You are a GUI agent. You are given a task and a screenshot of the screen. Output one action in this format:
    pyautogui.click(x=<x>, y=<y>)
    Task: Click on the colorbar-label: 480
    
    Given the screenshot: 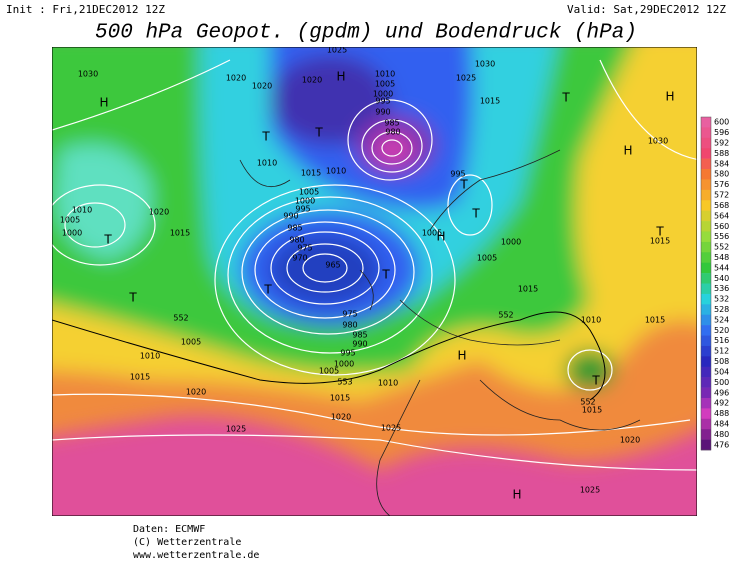 What is the action you would take?
    pyautogui.click(x=721, y=434)
    